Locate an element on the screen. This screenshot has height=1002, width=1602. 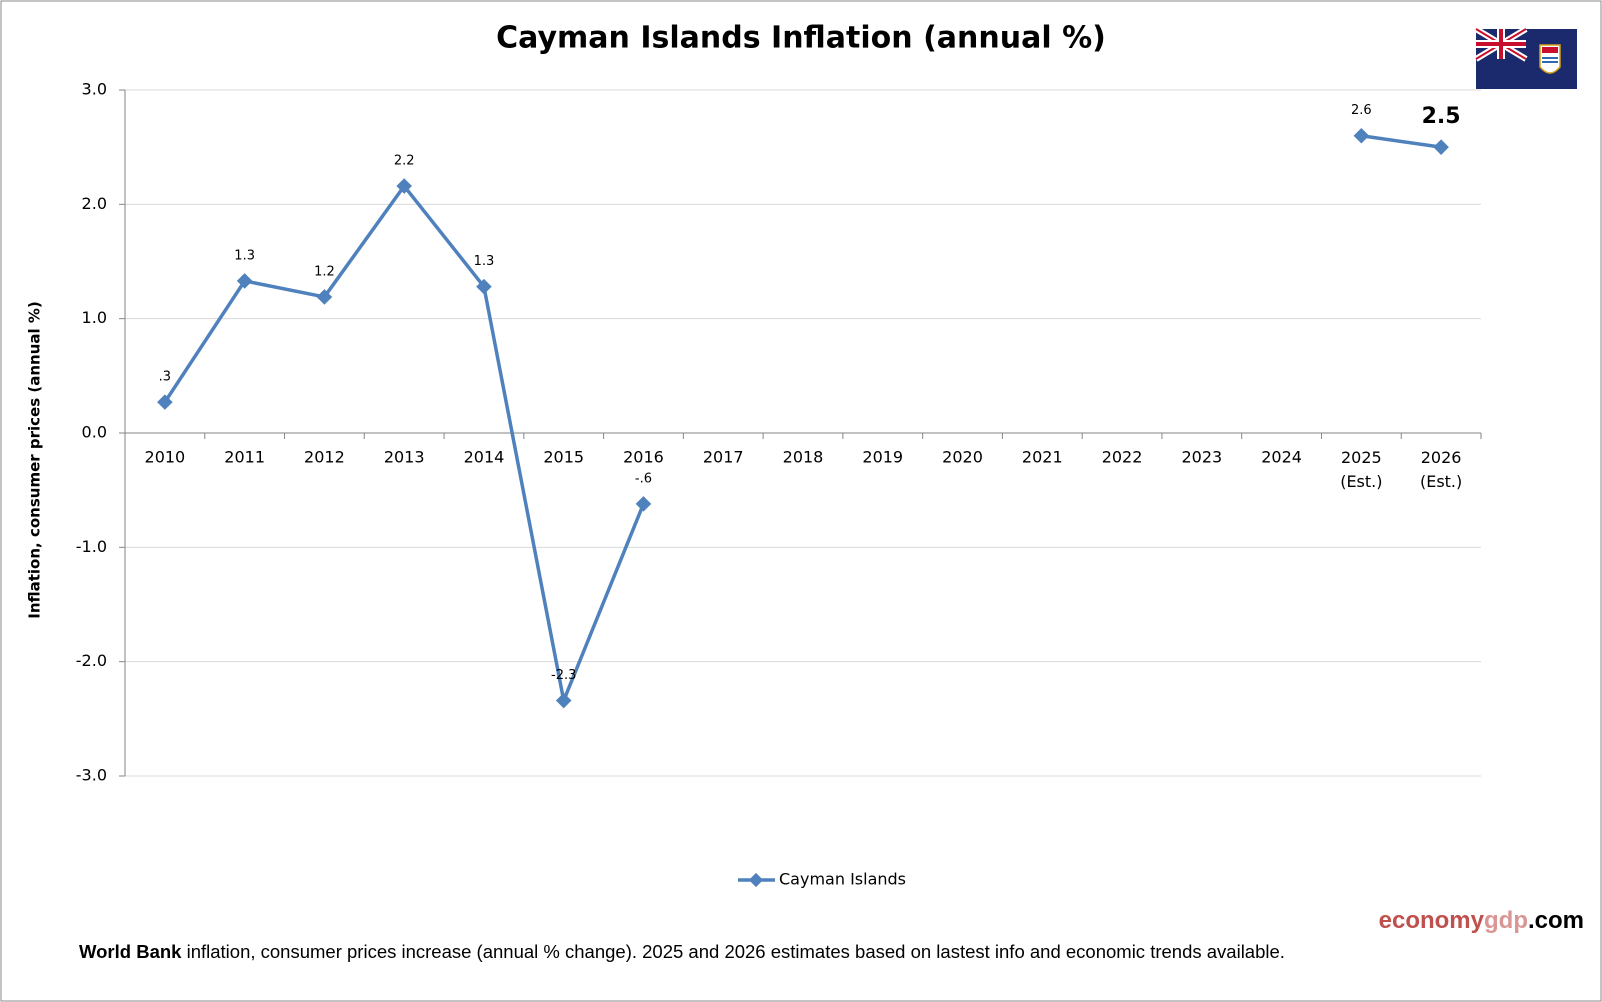
data-label: -.6 is located at coordinates (643, 478).